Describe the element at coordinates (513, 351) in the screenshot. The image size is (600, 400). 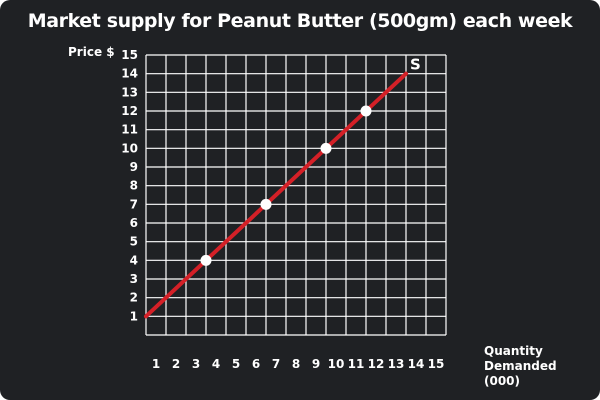
I see `x-axis-label-line-1: Quantity` at that location.